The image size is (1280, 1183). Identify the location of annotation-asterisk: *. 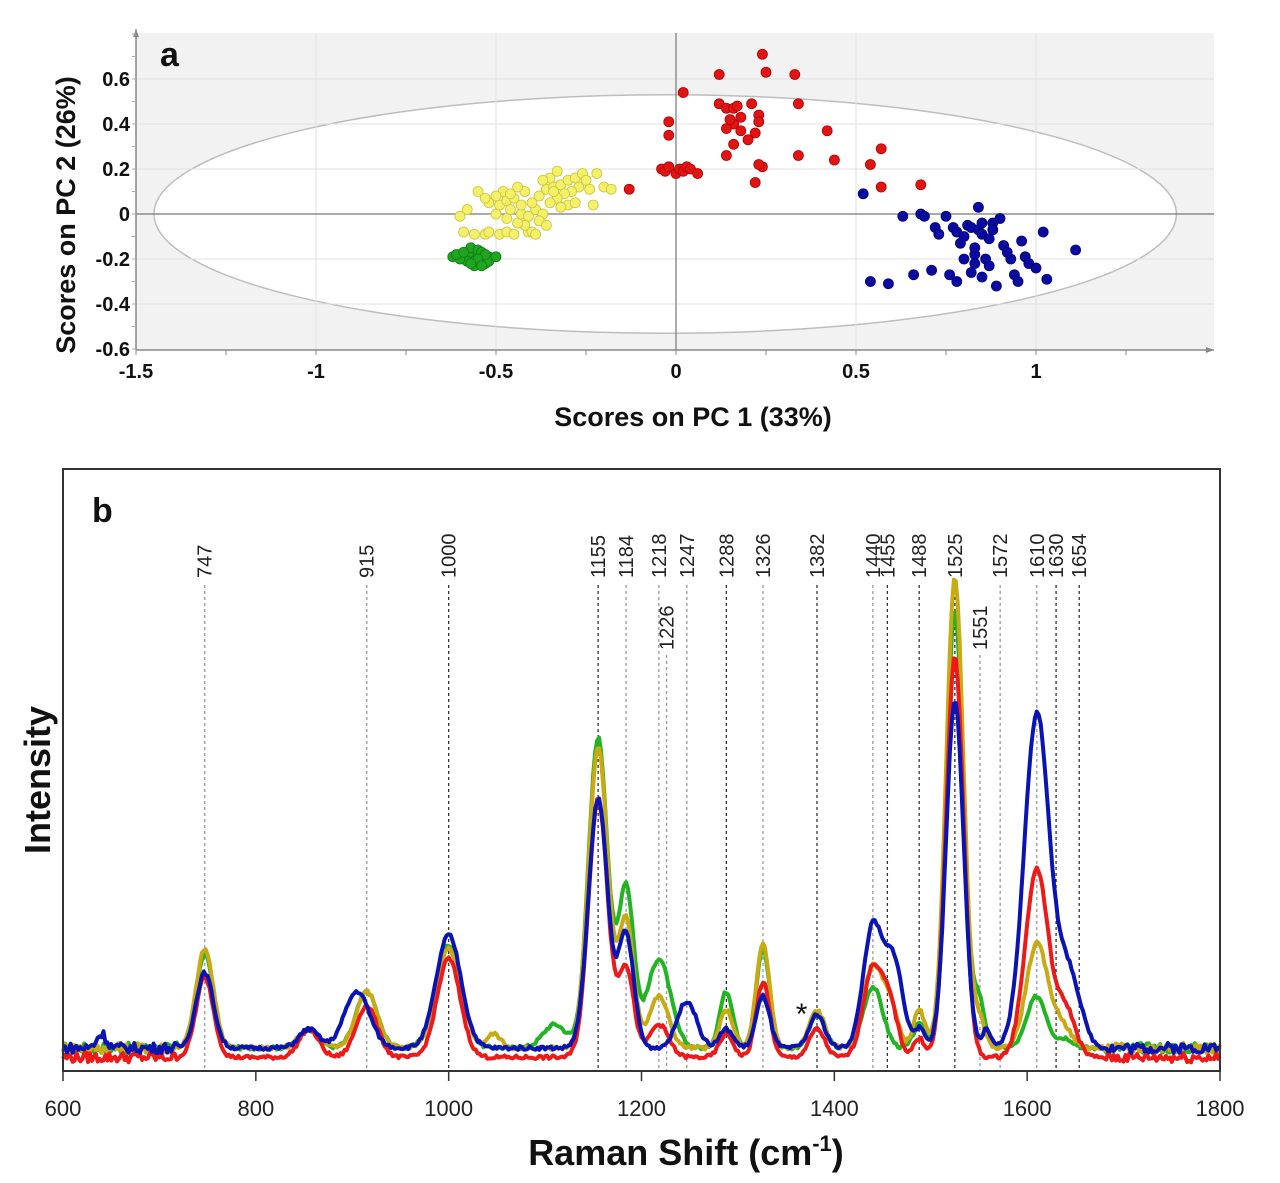
(802, 1014).